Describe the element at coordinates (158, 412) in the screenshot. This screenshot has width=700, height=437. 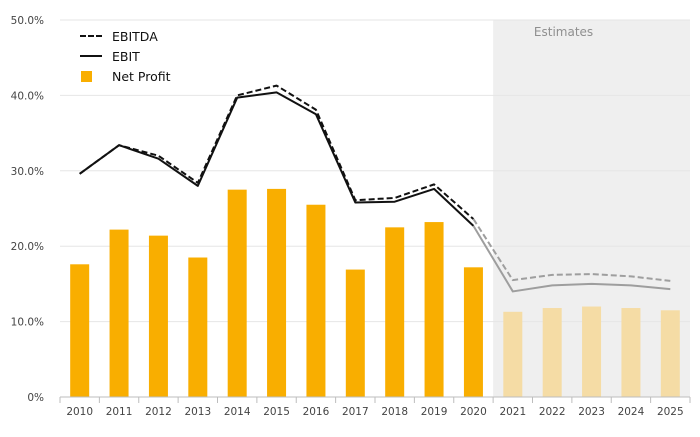
I see `x-tick-label: 2012` at that location.